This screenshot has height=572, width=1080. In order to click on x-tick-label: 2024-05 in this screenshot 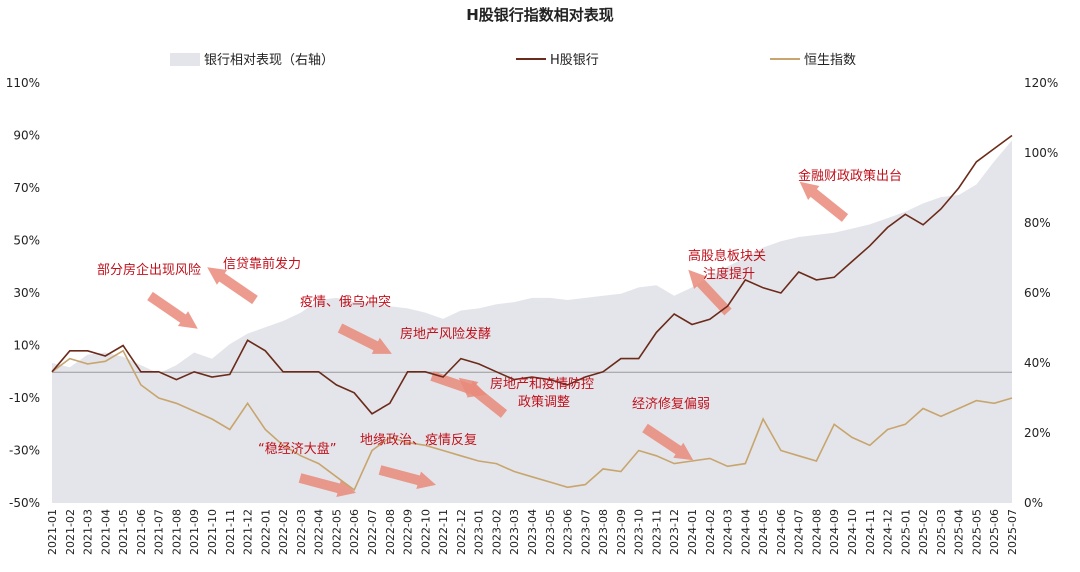, I will do `click(763, 532)`.